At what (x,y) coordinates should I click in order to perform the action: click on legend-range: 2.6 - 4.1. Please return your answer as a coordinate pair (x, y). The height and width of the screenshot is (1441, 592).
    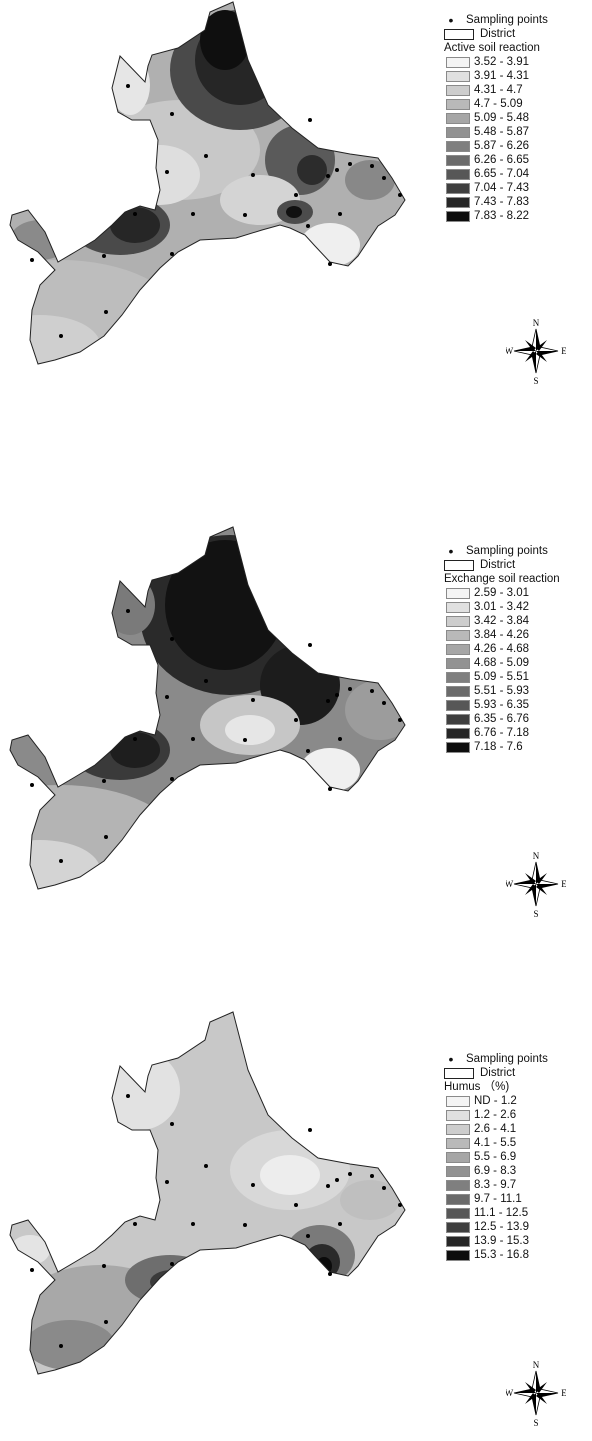
    Looking at the image, I should click on (495, 1129).